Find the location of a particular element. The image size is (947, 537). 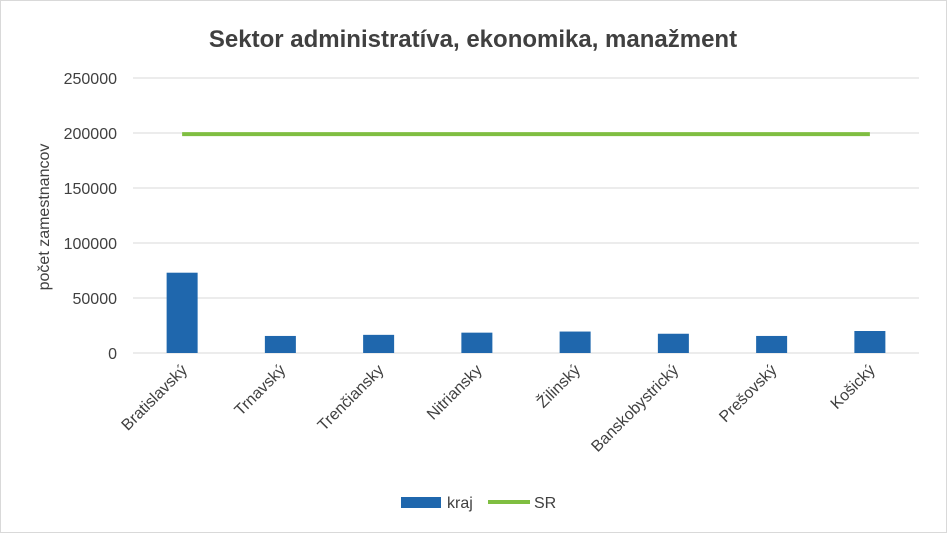

x-tick-label: Trenčiansky is located at coordinates (351, 398).